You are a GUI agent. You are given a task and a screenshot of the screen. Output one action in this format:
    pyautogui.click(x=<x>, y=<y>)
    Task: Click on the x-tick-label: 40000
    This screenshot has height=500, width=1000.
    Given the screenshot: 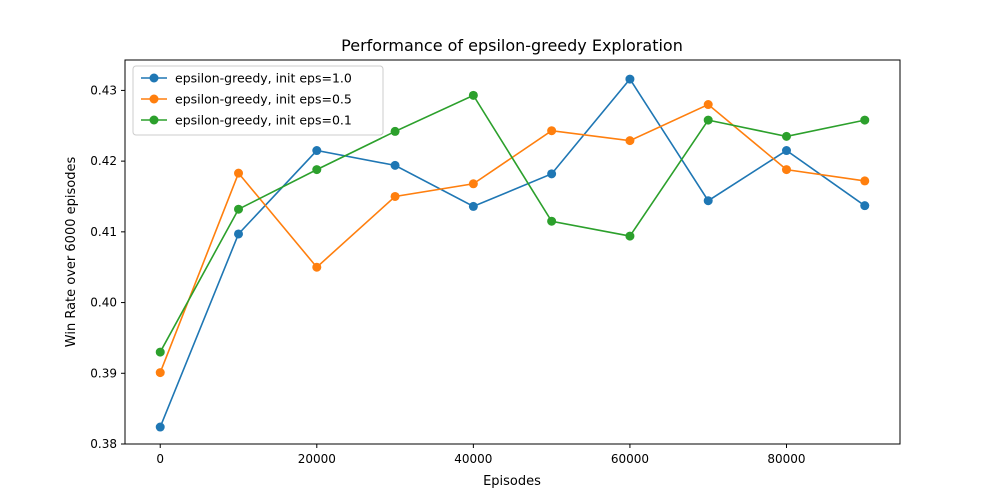 What is the action you would take?
    pyautogui.click(x=473, y=459)
    